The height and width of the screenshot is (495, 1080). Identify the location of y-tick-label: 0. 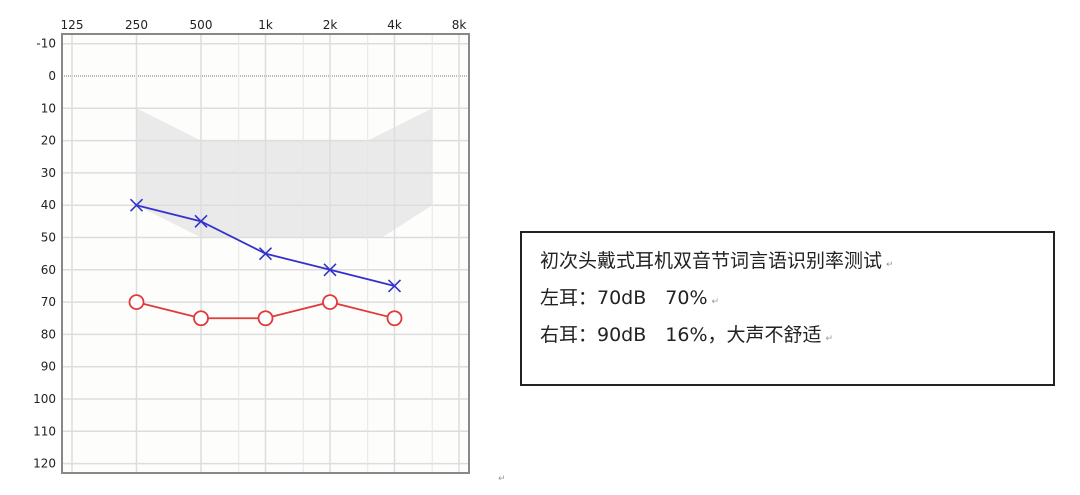
(52, 76).